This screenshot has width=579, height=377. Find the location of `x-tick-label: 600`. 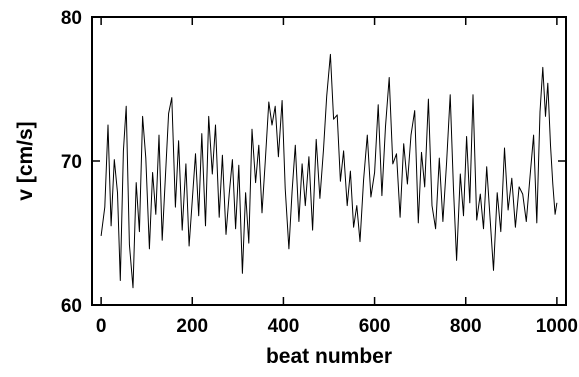

x-tick-label: 600 is located at coordinates (375, 326).